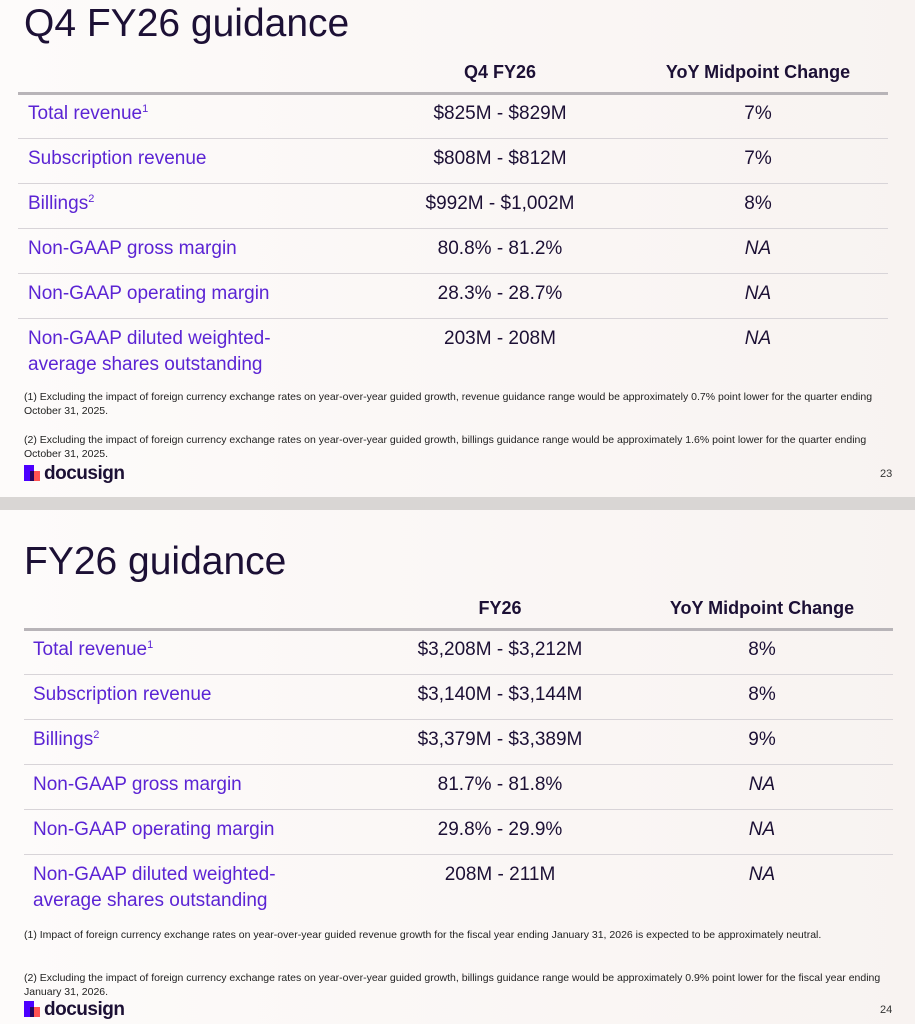 This screenshot has height=1024, width=915. I want to click on range-value: 80.8% - 81.2%, so click(500, 248).